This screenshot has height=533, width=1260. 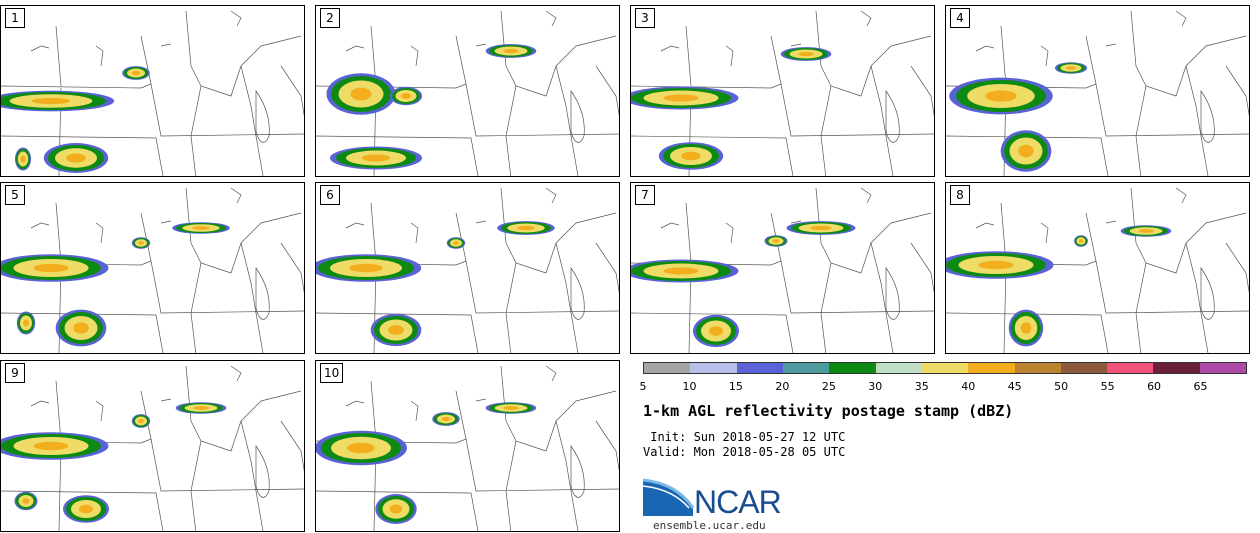 I want to click on postage-stamp-panel: 6, so click(x=467, y=268).